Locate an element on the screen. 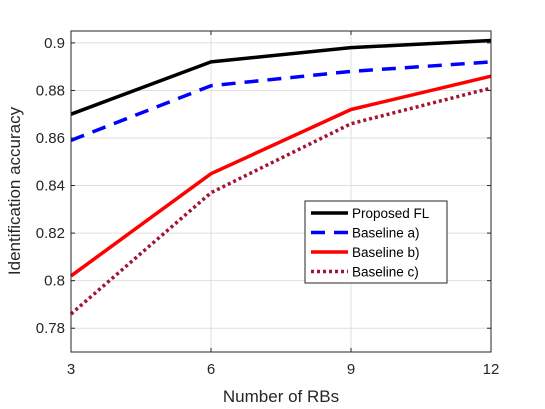  x-tick-label: 3 is located at coordinates (71, 369).